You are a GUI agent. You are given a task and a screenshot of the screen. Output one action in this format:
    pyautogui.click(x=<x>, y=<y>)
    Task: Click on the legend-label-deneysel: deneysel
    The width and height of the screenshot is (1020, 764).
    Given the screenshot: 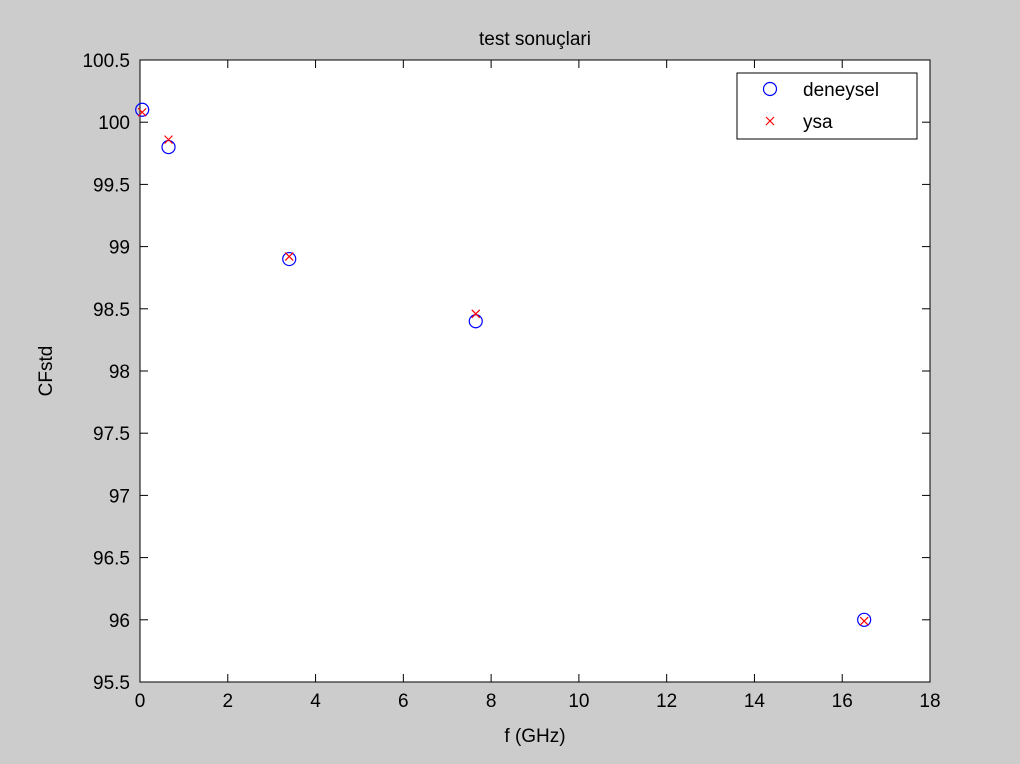 What is the action you would take?
    pyautogui.click(x=841, y=90)
    